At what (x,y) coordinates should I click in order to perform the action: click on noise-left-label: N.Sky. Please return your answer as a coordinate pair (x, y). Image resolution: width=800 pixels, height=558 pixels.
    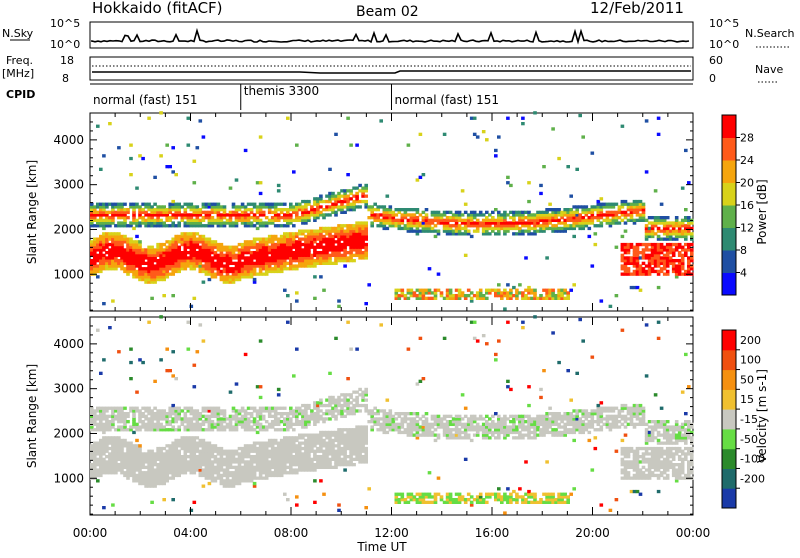
    Looking at the image, I should click on (18, 33).